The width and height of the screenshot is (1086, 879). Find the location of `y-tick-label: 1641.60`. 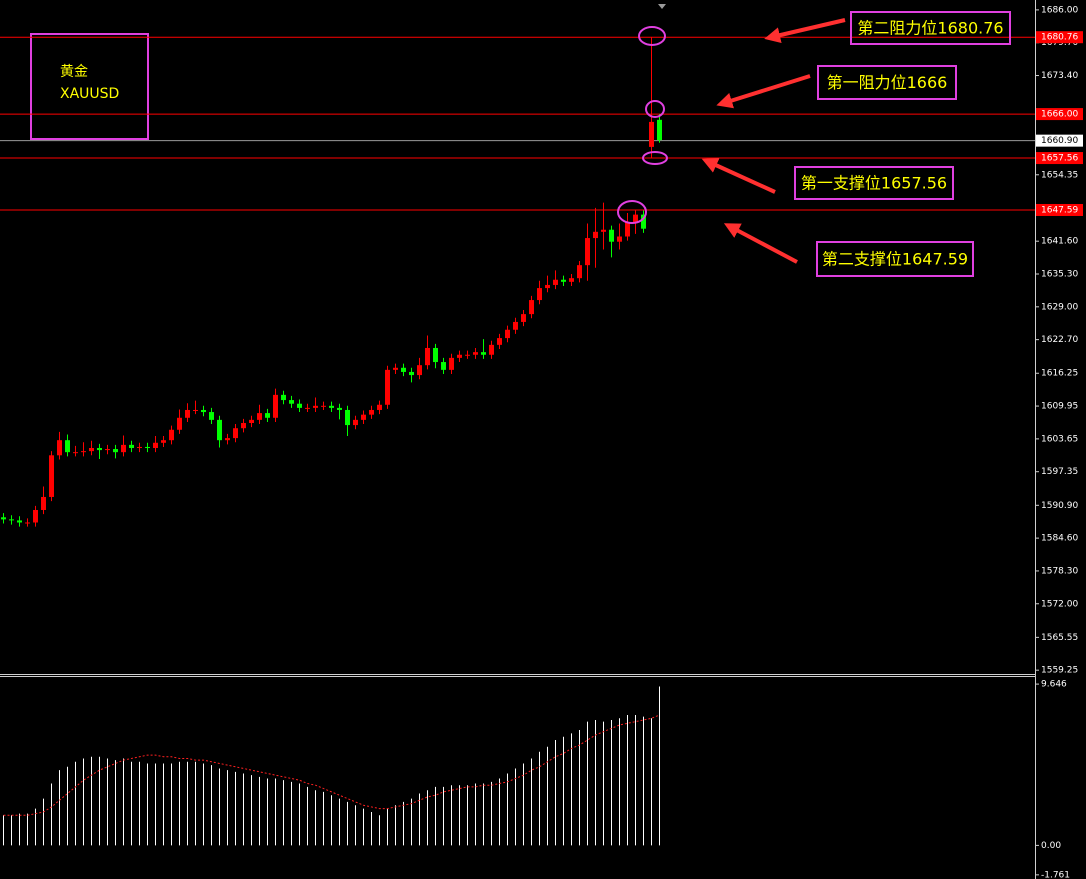

y-tick-label: 1641.60 is located at coordinates (1059, 242).